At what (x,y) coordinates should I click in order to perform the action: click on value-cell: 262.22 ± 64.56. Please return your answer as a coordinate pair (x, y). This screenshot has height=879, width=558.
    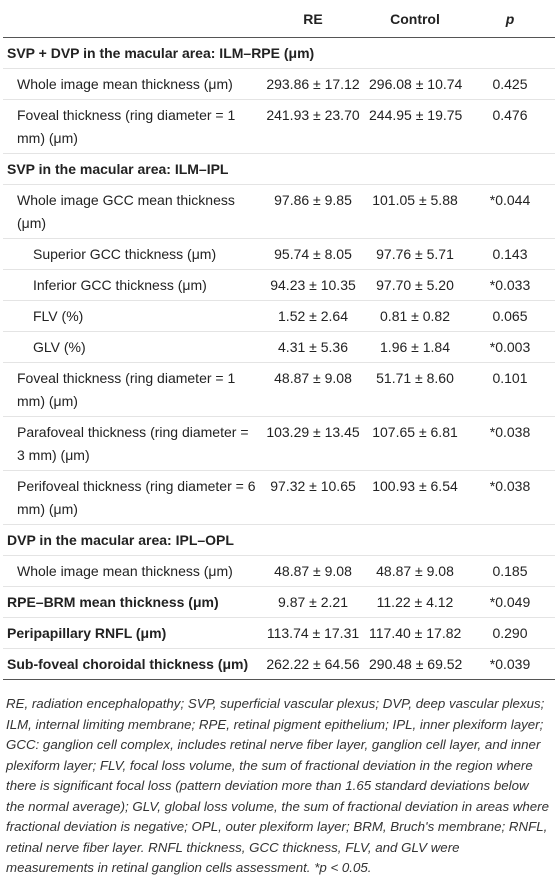
    Looking at the image, I should click on (313, 664).